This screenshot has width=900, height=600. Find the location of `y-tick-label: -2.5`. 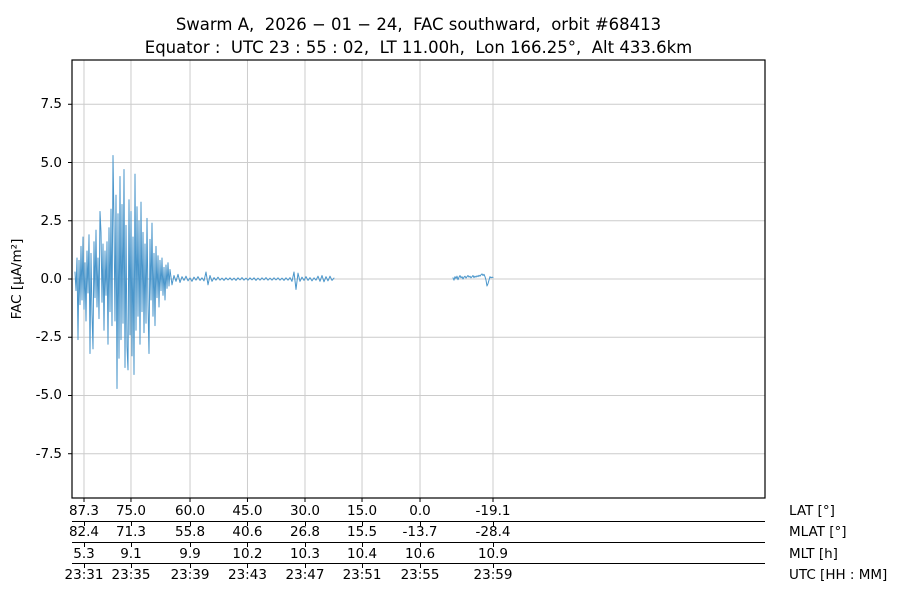

y-tick-label: -2.5 is located at coordinates (48, 337).